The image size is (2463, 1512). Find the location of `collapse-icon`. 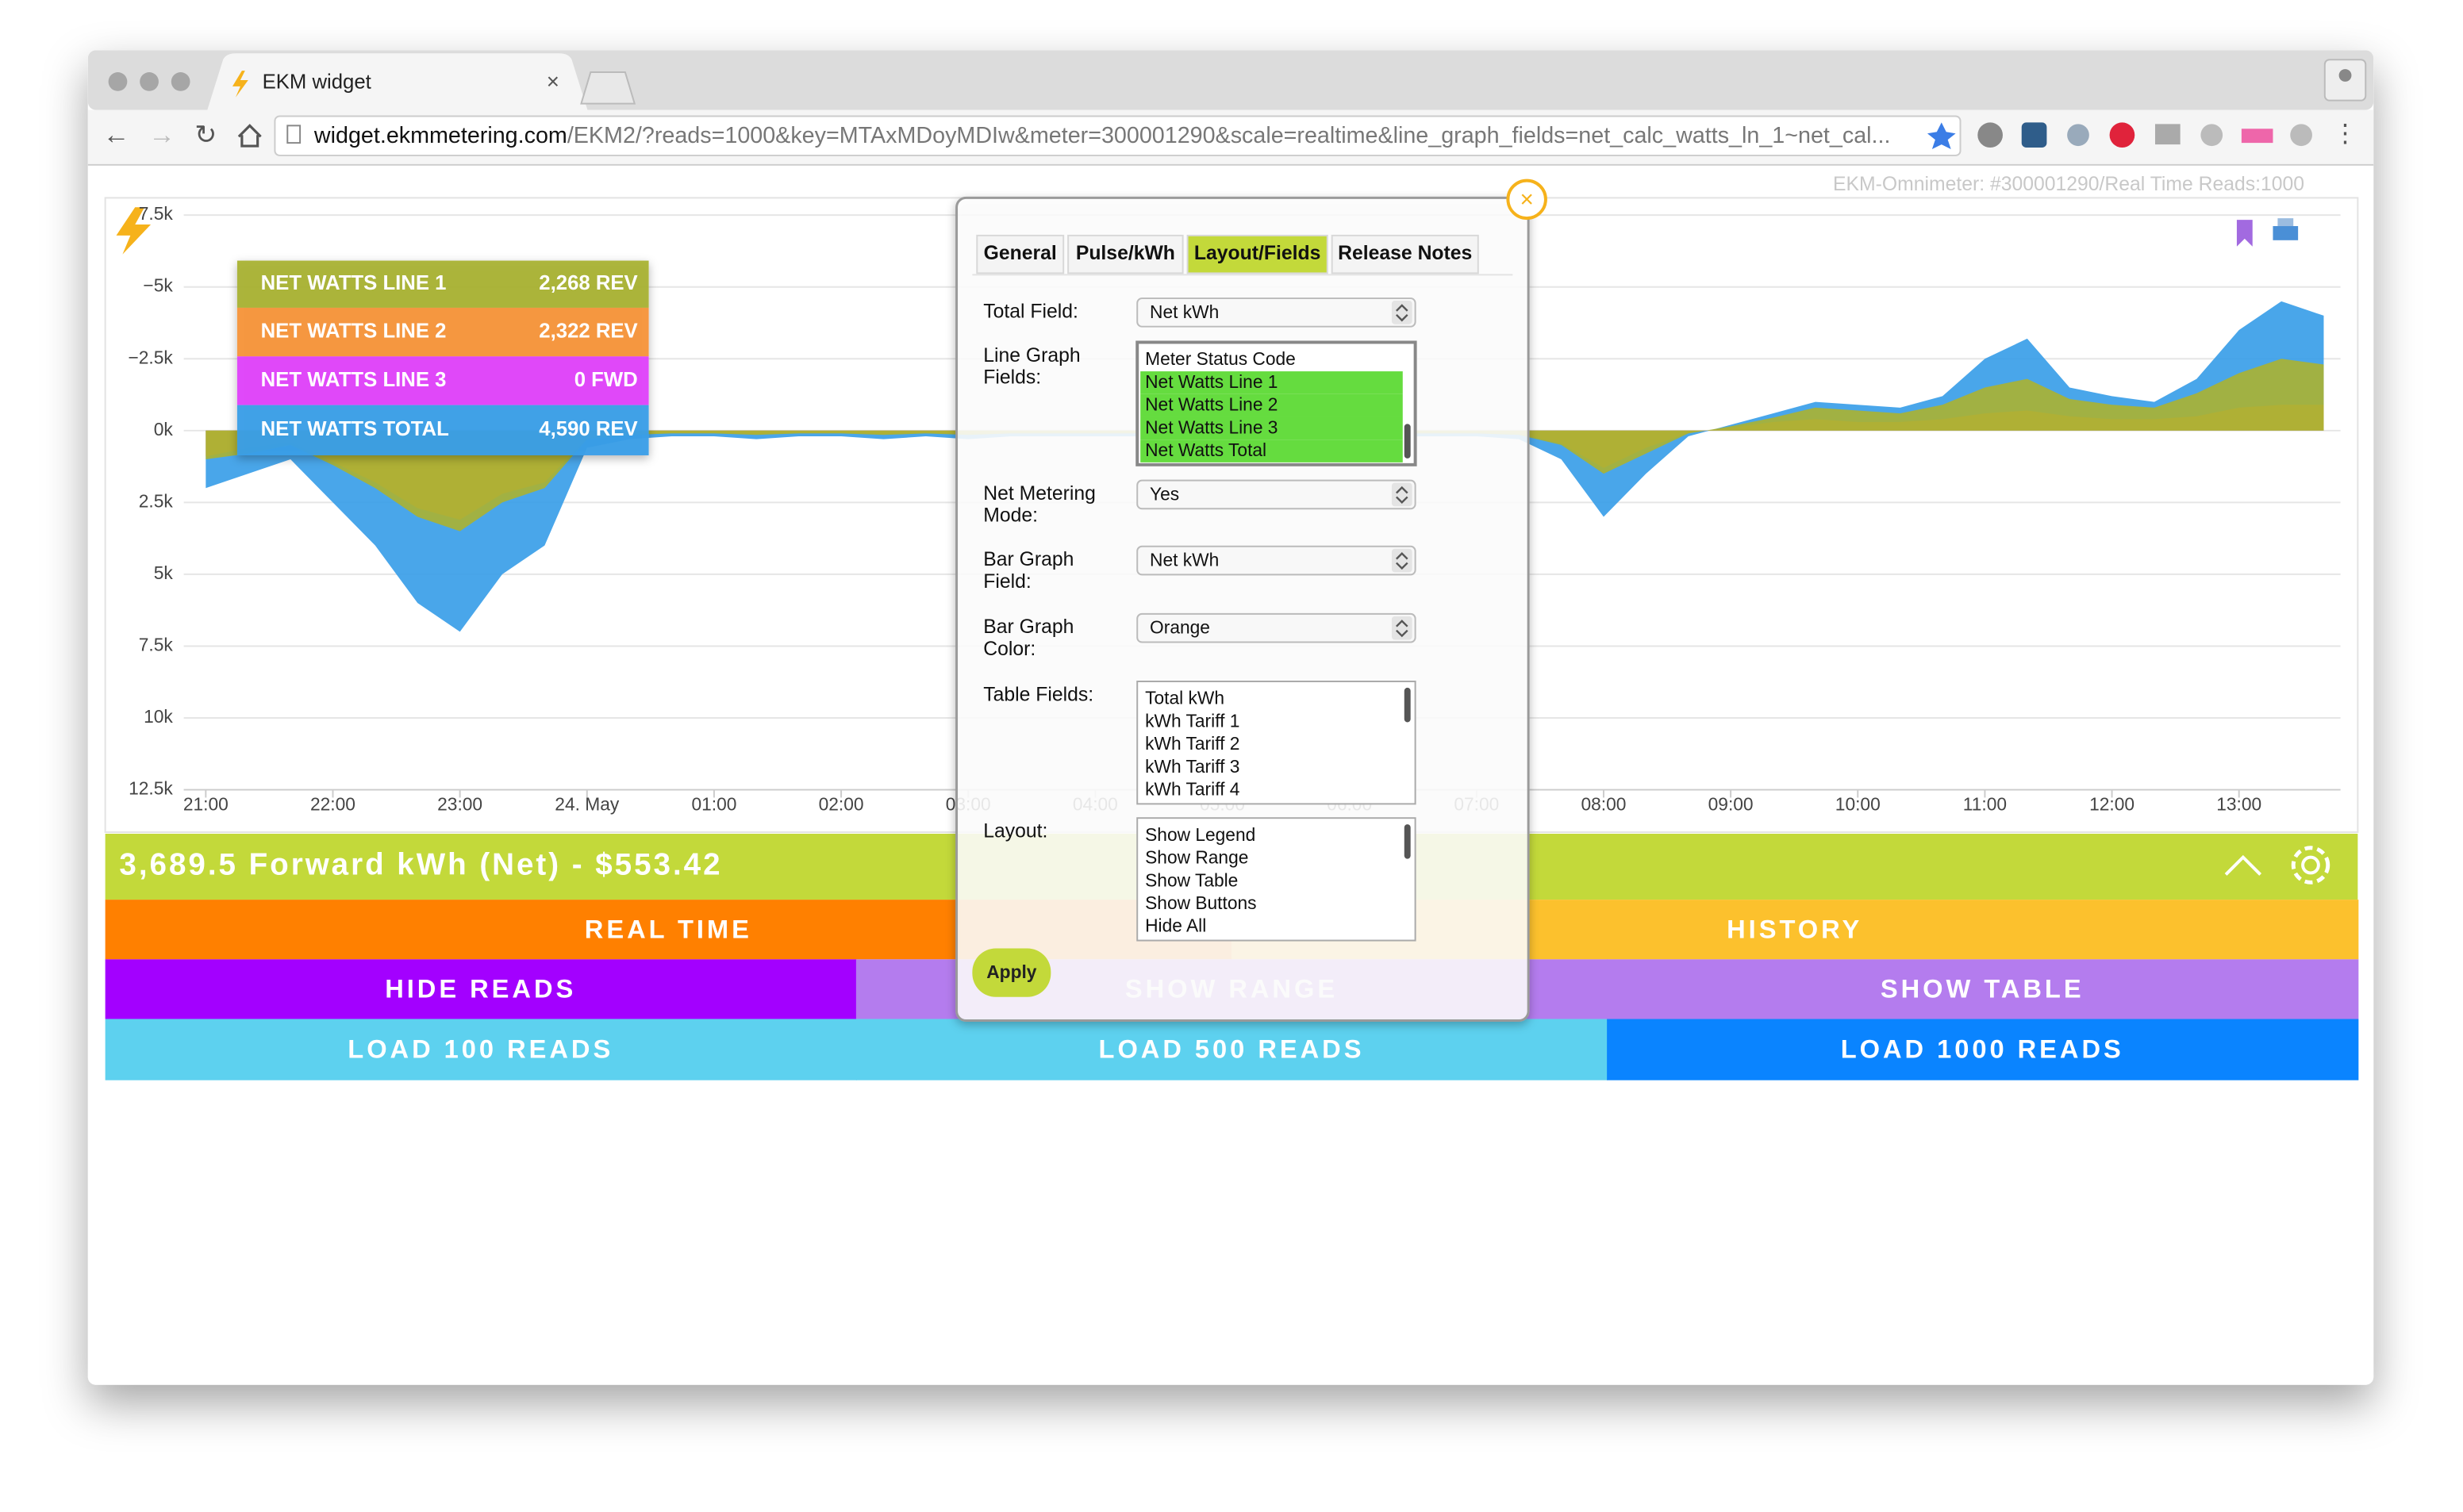

collapse-icon is located at coordinates (2243, 865).